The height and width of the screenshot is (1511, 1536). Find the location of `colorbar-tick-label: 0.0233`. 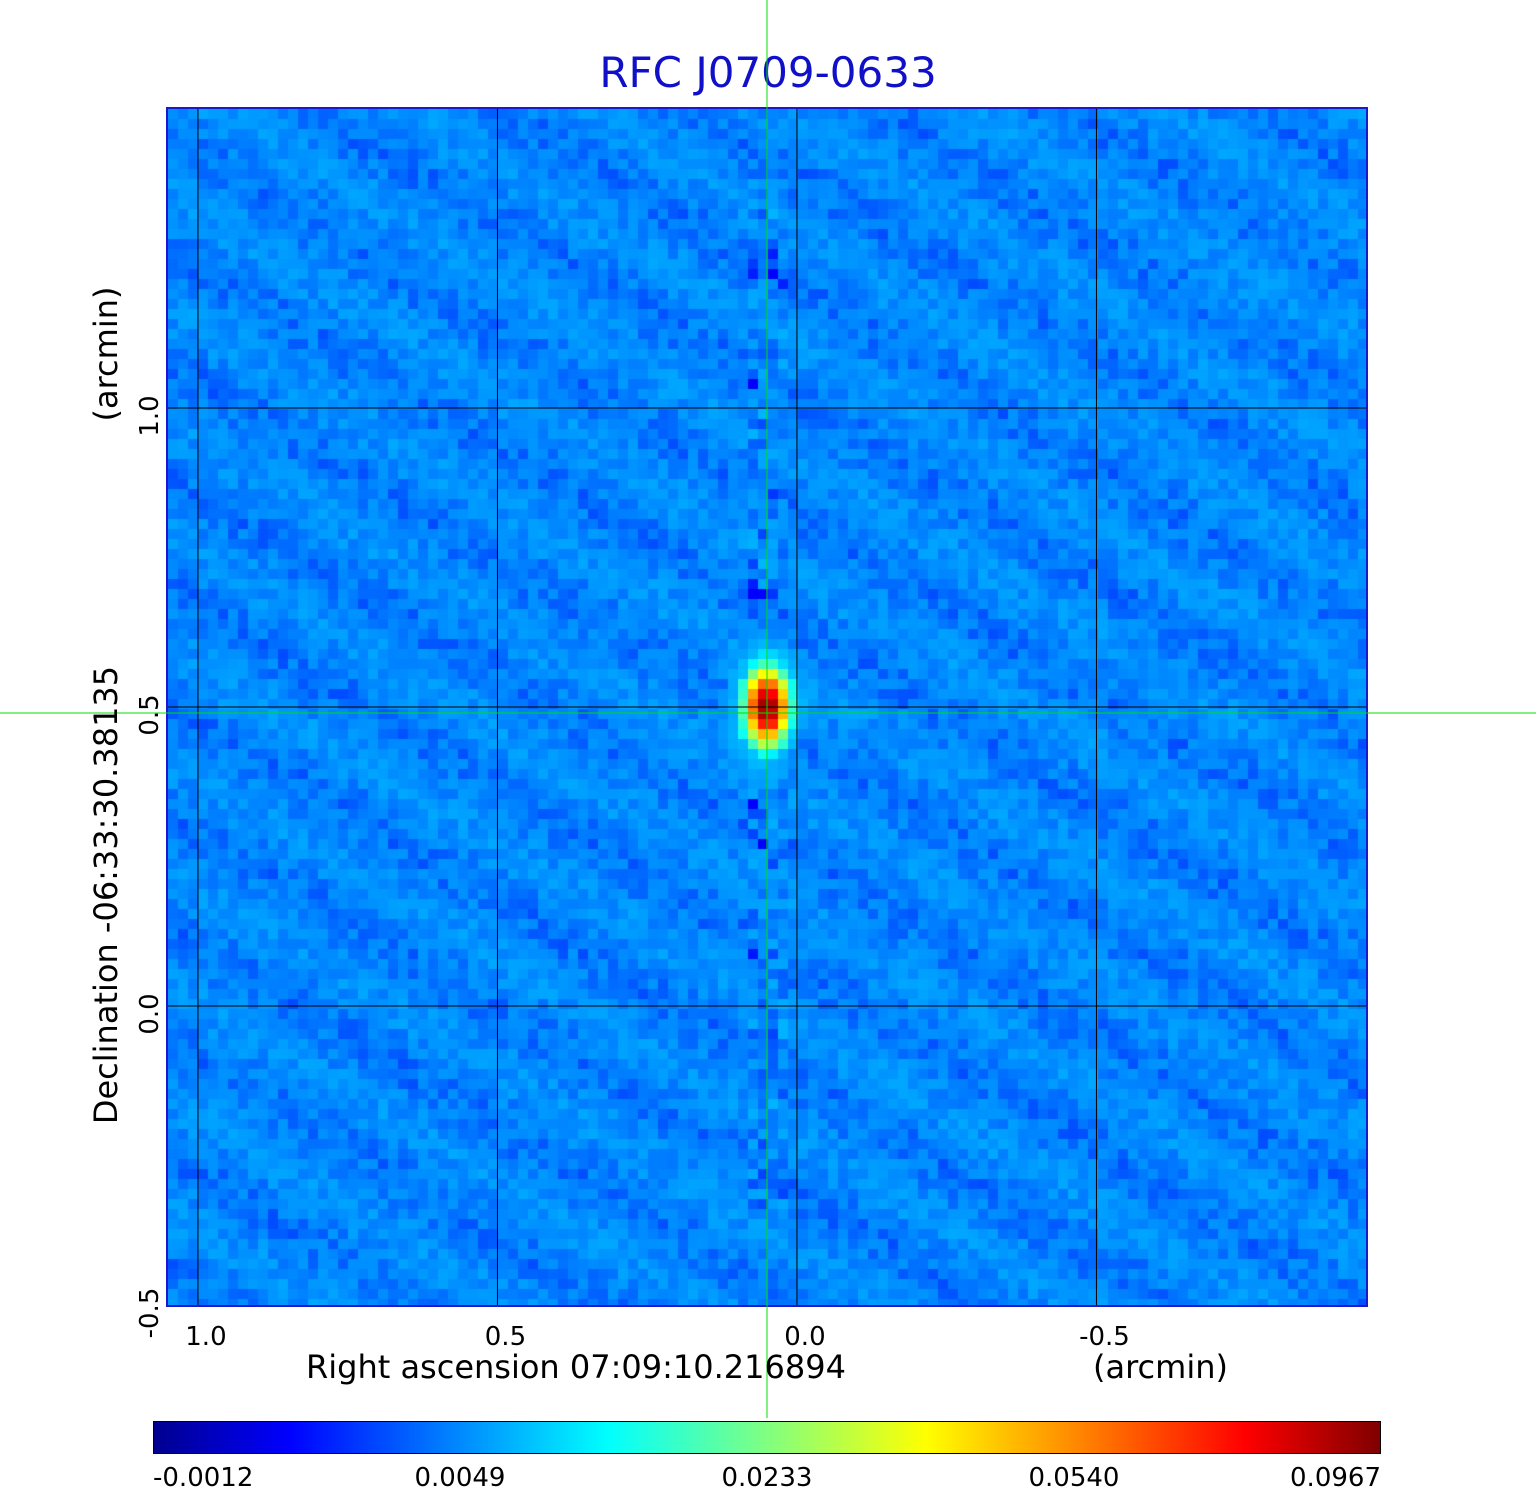

colorbar-tick-label: 0.0233 is located at coordinates (767, 1478).